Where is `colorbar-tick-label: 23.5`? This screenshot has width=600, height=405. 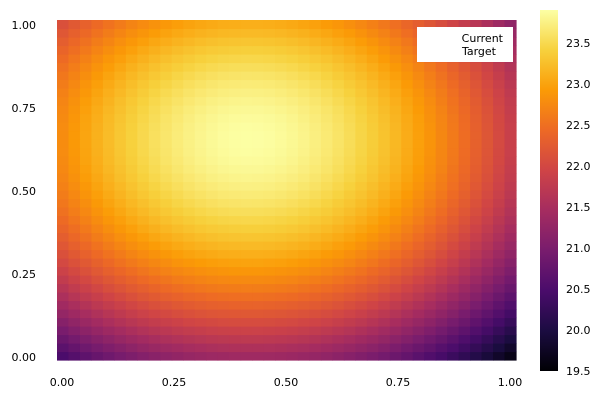
colorbar-tick-label: 23.5 is located at coordinates (578, 43).